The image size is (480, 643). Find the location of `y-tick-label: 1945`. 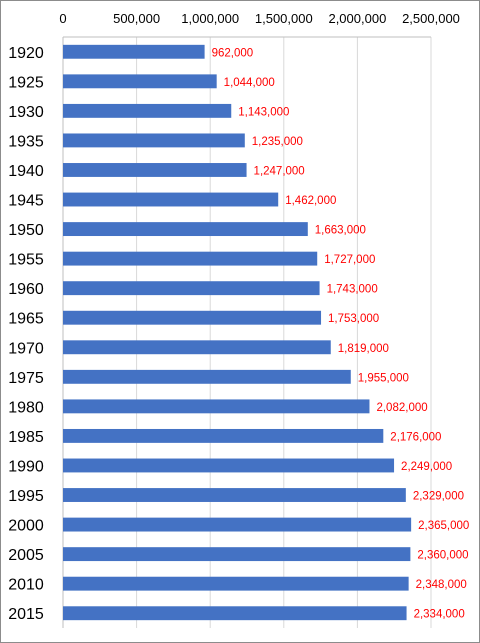

y-tick-label: 1945 is located at coordinates (26, 201).